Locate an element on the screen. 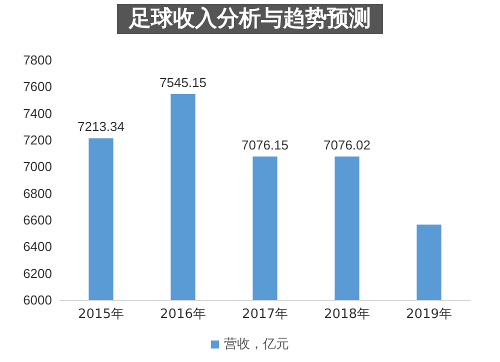  data-label: 7076.15 is located at coordinates (265, 145).